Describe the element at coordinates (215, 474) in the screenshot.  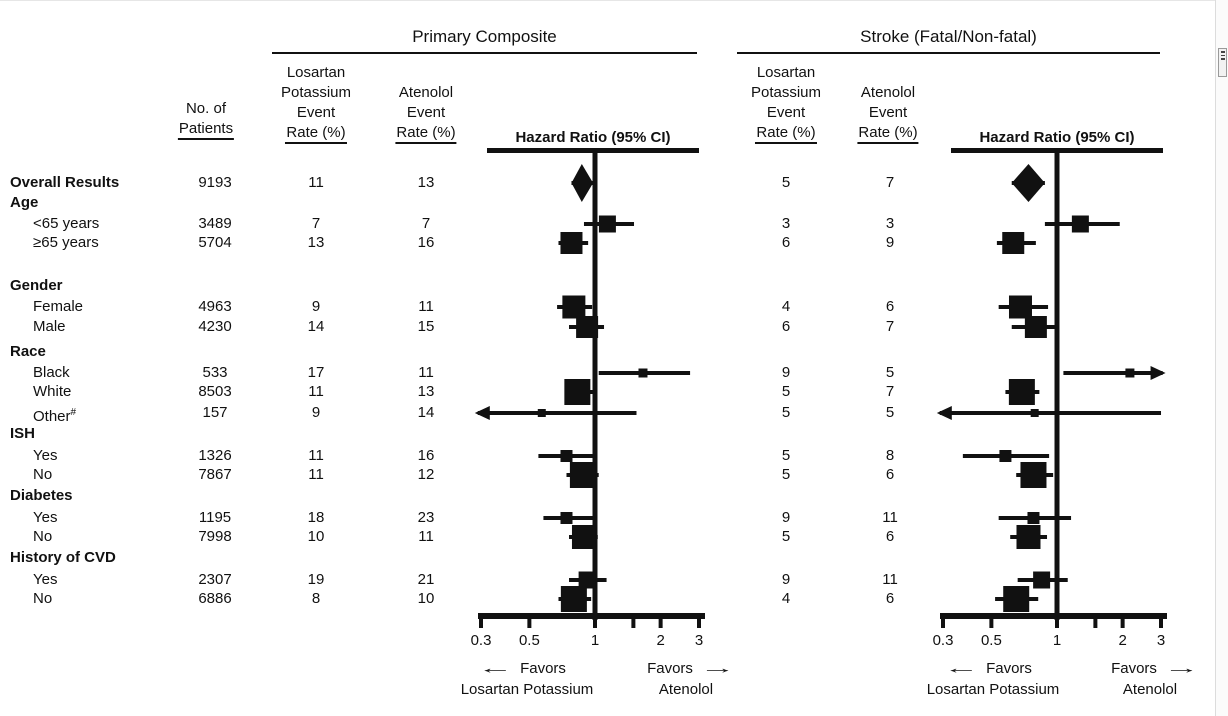
I see `patients-count: 7867` at that location.